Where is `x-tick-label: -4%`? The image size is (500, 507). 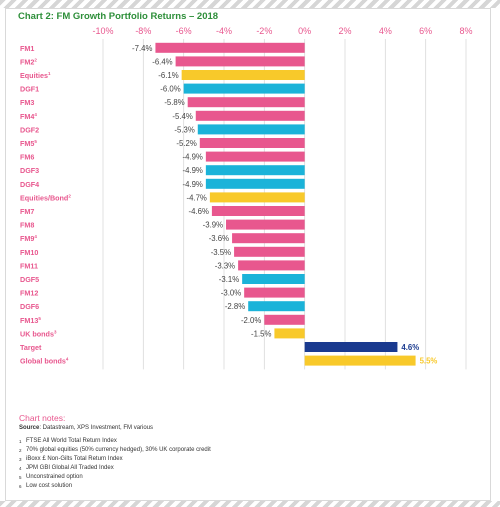
x-tick-label: -4% is located at coordinates (224, 31).